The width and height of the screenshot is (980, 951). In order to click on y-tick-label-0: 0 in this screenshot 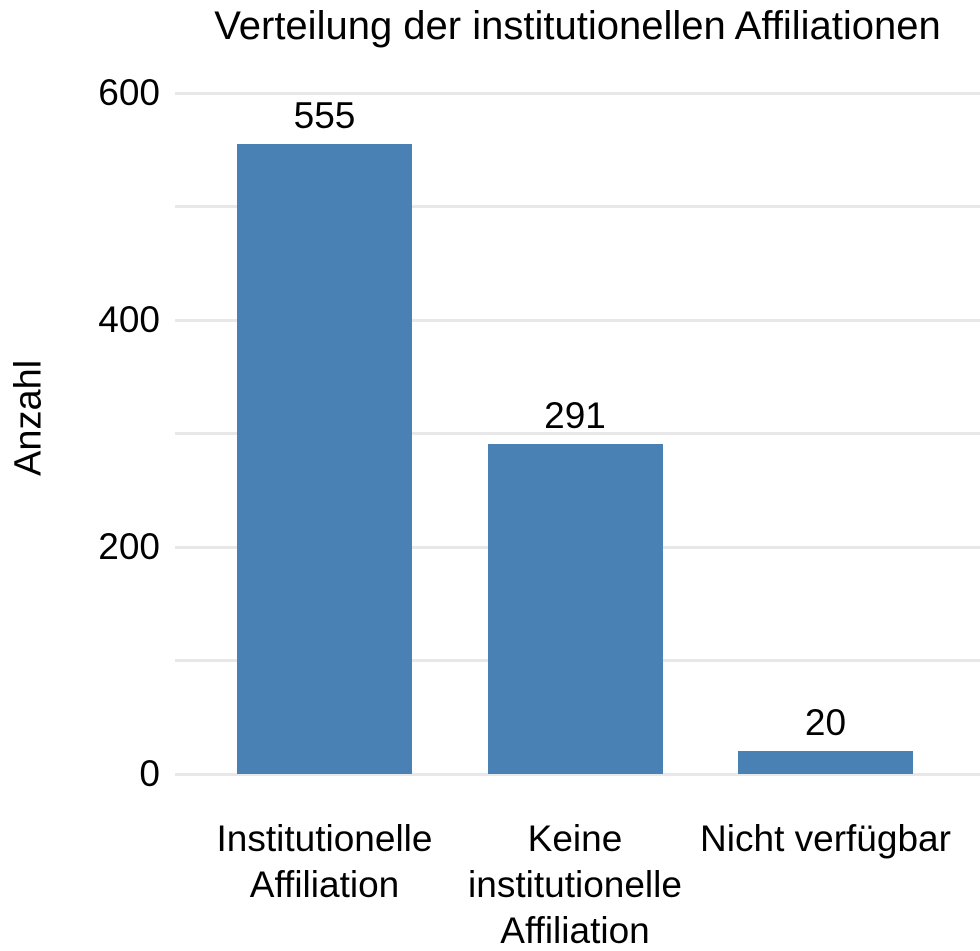, I will do `click(149, 773)`.